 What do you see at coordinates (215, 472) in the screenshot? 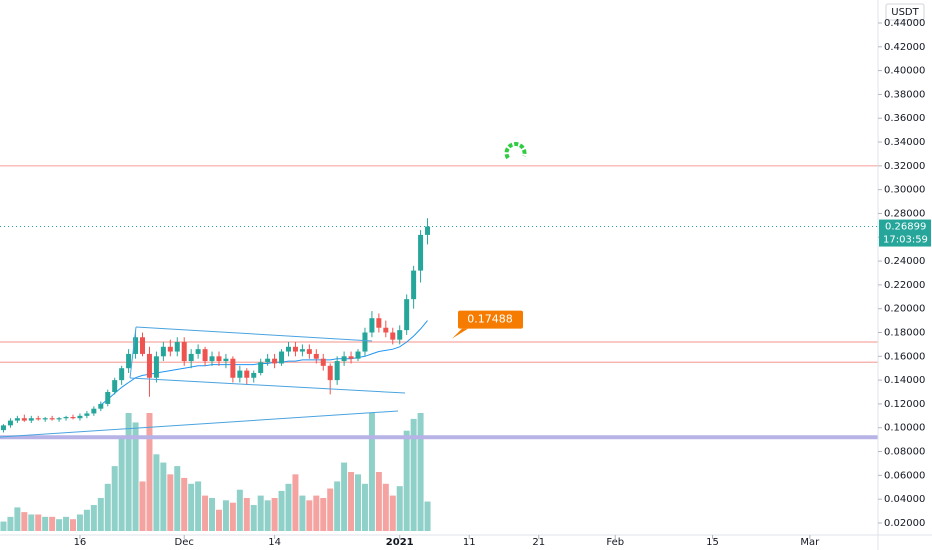
I see `volume-layer` at bounding box center [215, 472].